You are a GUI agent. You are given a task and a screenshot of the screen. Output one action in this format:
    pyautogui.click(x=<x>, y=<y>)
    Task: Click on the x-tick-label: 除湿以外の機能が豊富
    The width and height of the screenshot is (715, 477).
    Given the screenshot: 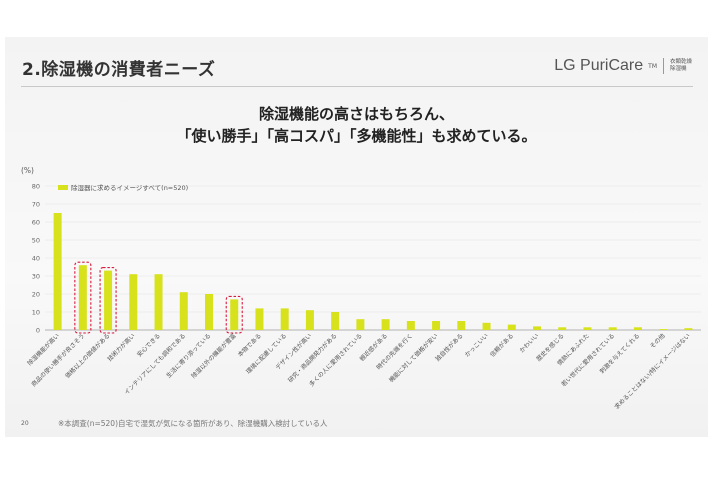 What is the action you would take?
    pyautogui.click(x=214, y=356)
    